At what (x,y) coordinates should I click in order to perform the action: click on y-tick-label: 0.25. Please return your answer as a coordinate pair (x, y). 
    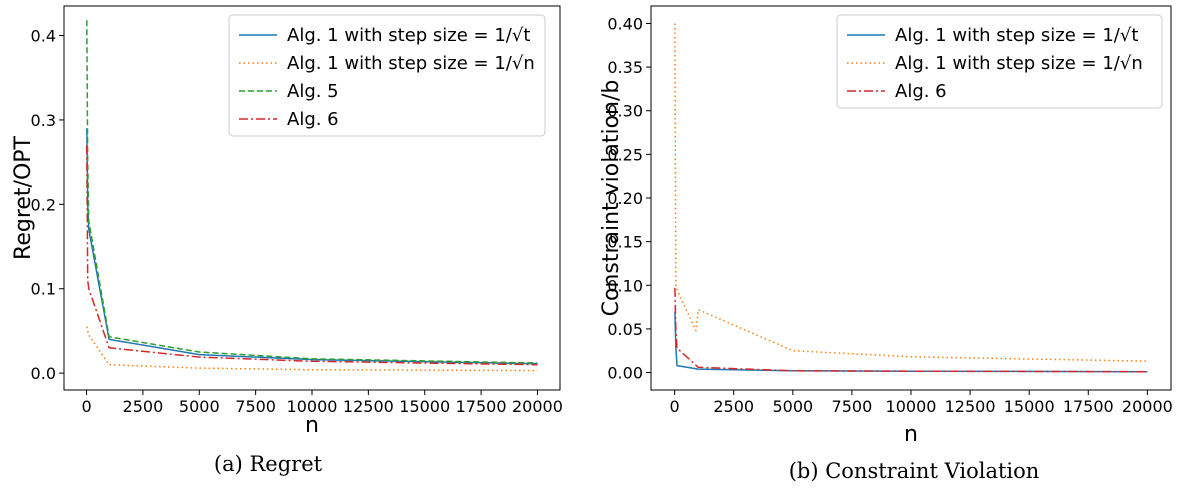
    Looking at the image, I should click on (625, 154).